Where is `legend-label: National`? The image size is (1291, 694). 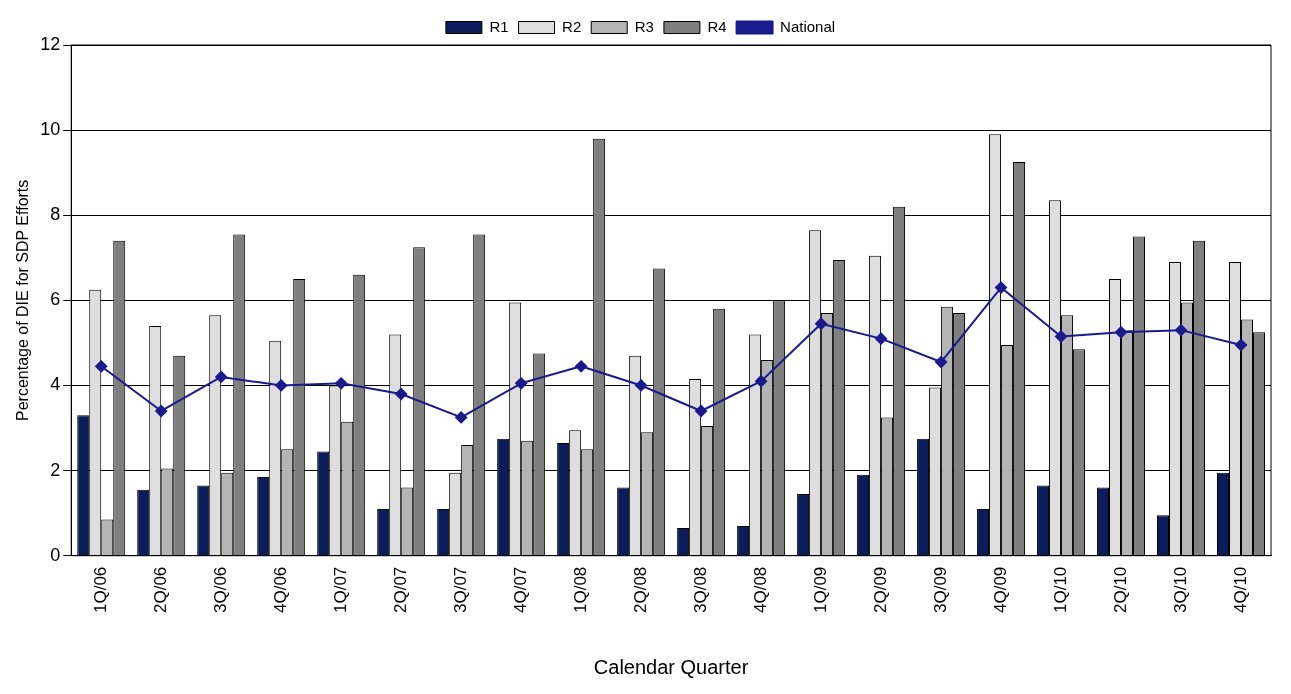
legend-label: National is located at coordinates (808, 26).